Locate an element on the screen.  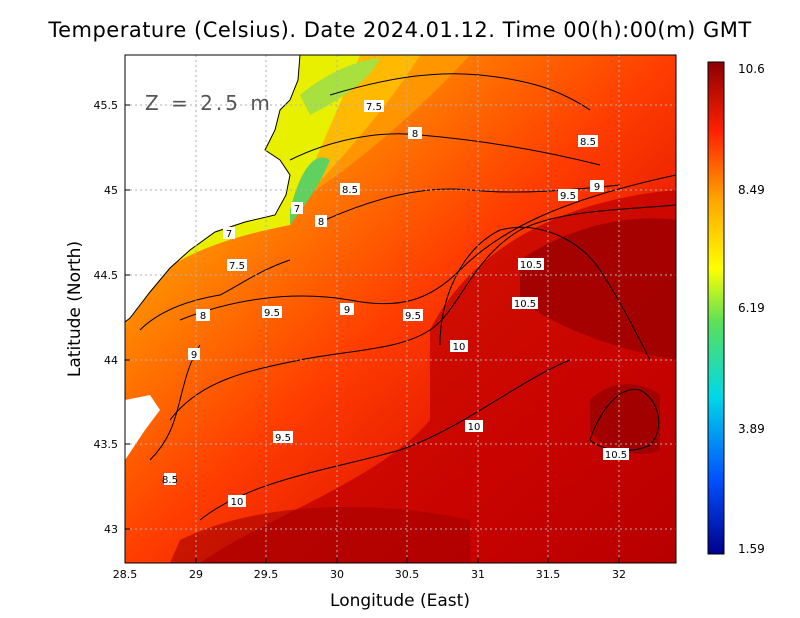
y-tick-label: 44 is located at coordinates (111, 360).